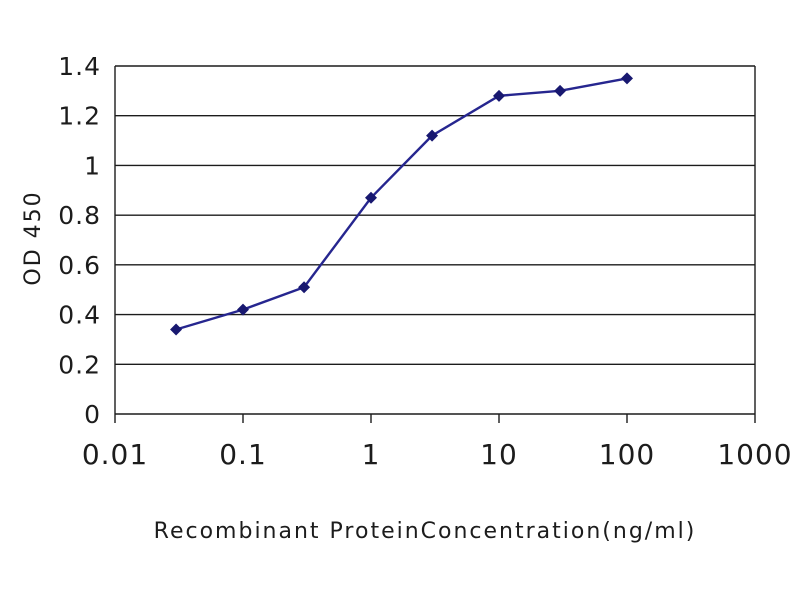  Describe the element at coordinates (33, 237) in the screenshot. I see `y-axis-title: OD 450` at that location.